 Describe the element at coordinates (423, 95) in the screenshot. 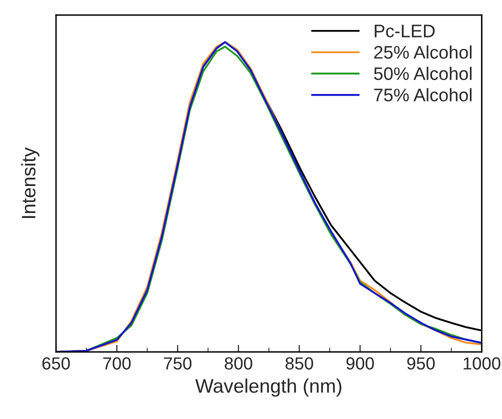

I see `legend-label: 75% Alcohol` at that location.